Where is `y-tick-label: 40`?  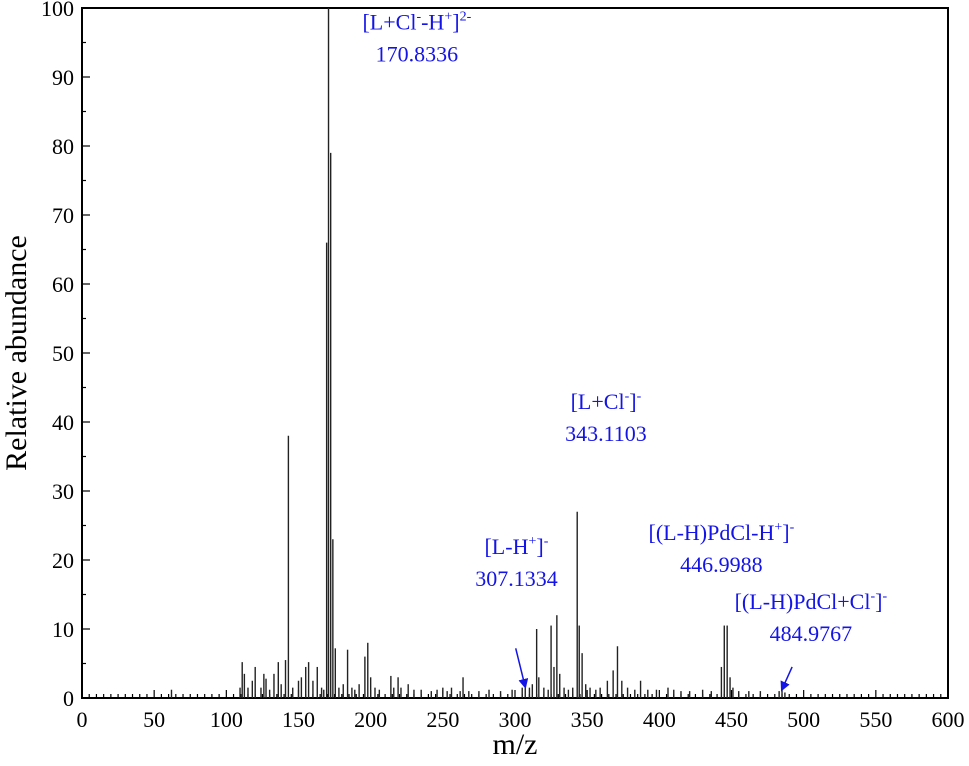 y-tick-label: 40 is located at coordinates (63, 422).